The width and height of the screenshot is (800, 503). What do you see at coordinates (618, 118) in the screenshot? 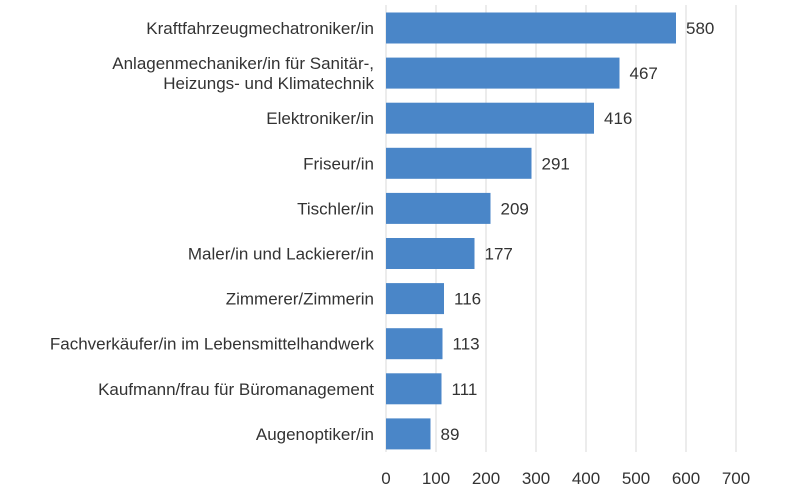
I see `data-label: 416` at bounding box center [618, 118].